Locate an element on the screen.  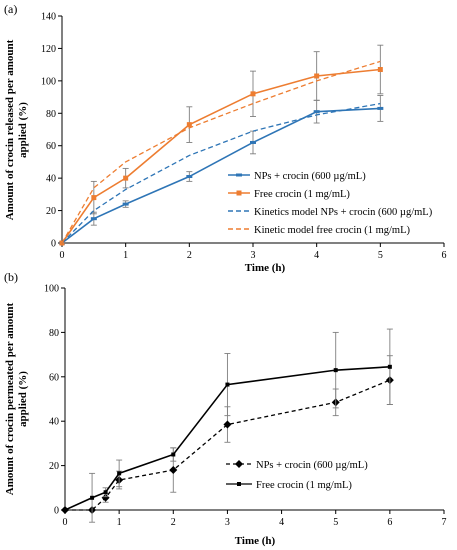
legend-label: Kinetic model free crocin (1 mg/mL) is located at coordinates (332, 230).